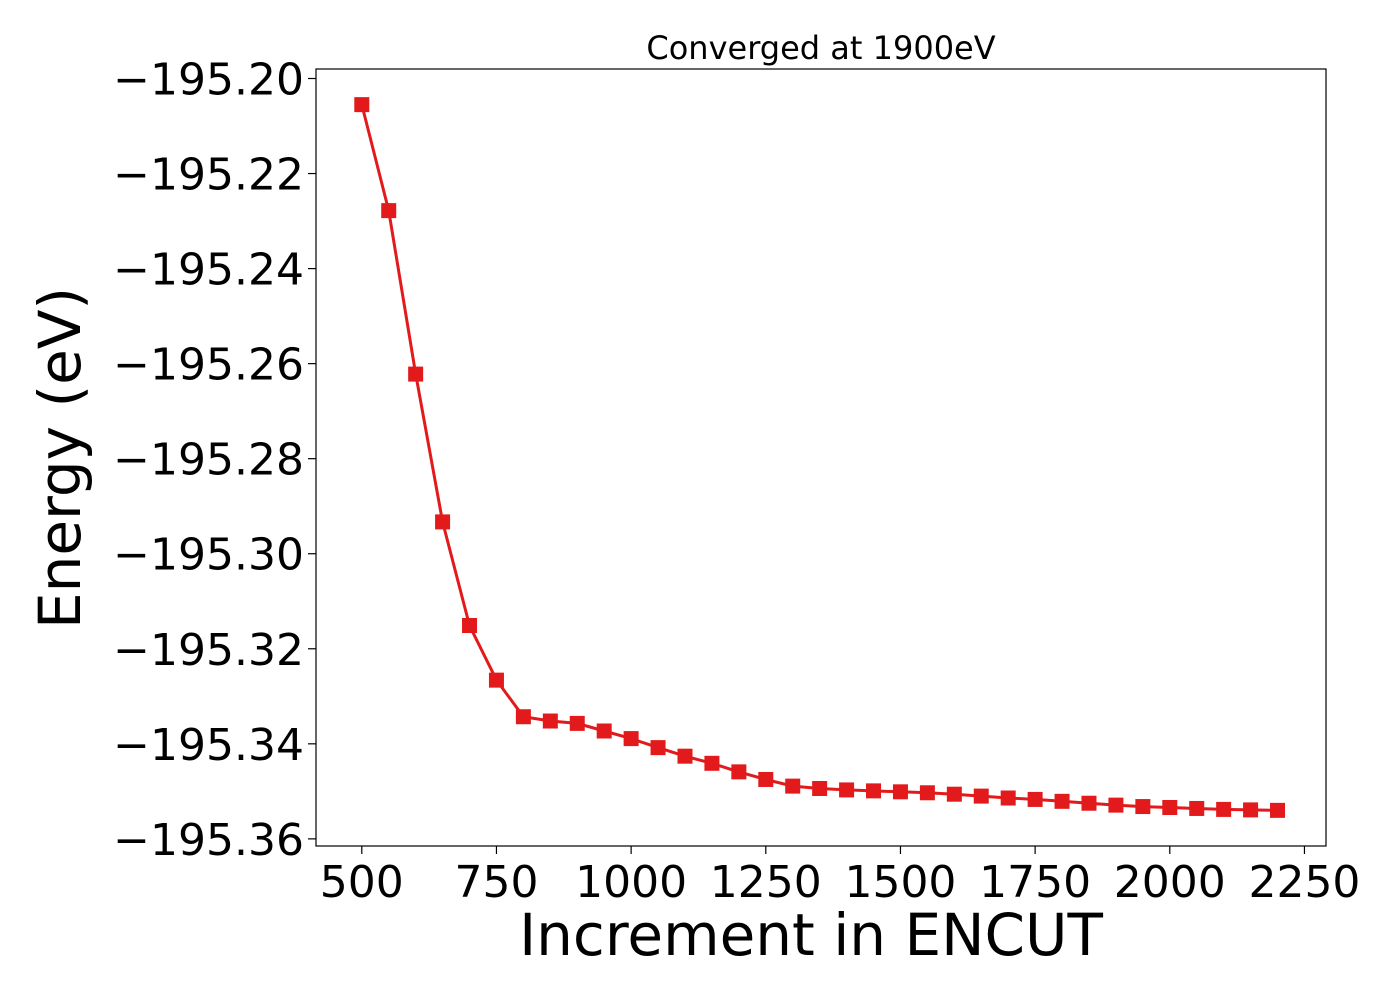 The image size is (1400, 1000). I want to click on x-axis: 500 750 1000 1250 1500 1750 2000 2250, so click(840, 877).